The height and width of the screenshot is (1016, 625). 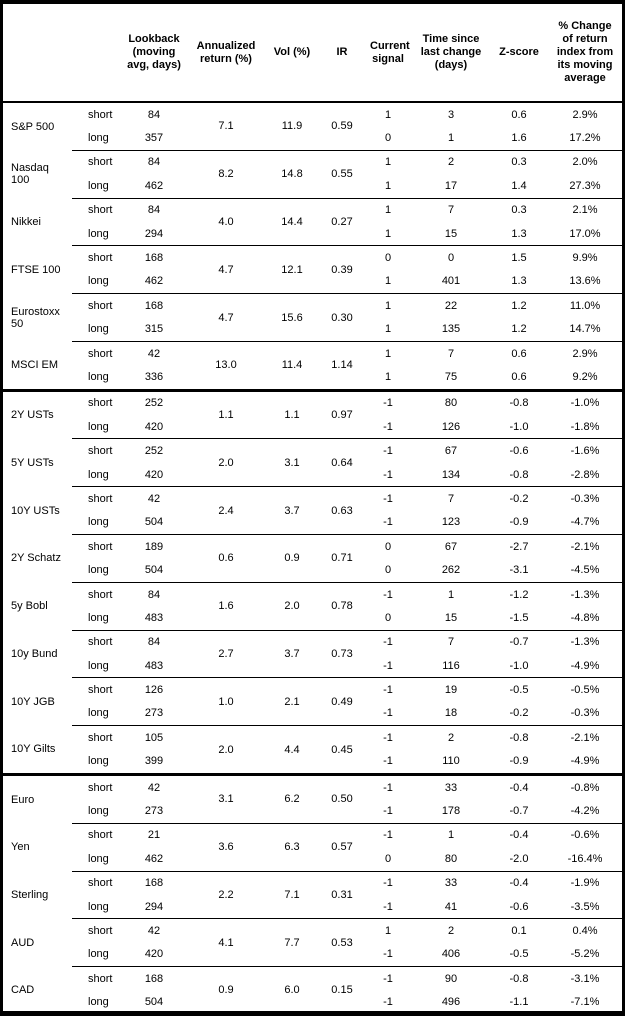 What do you see at coordinates (342, 317) in the screenshot?
I see `ir-value: 0.30` at bounding box center [342, 317].